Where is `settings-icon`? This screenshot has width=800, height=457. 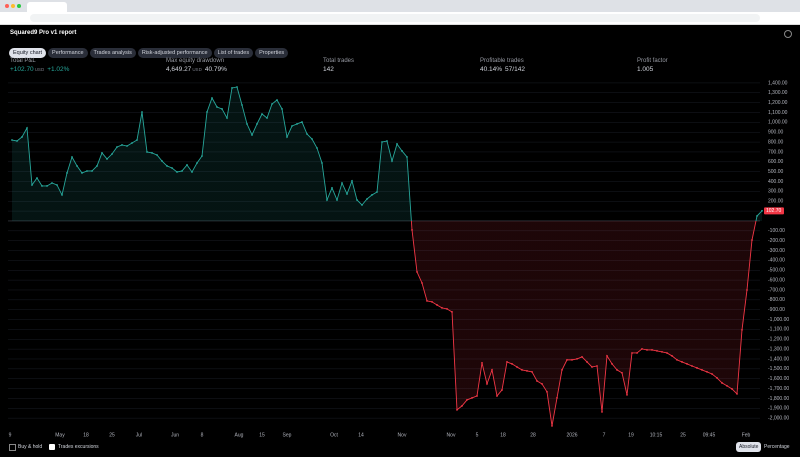 settings-icon is located at coordinates (788, 34).